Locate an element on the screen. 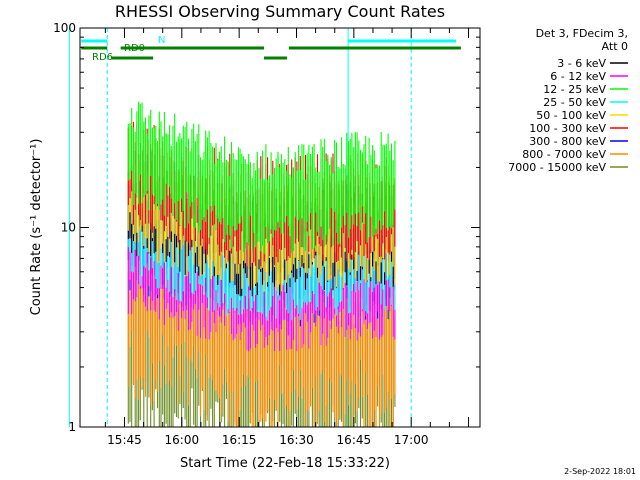 This screenshot has width=640, height=480. x-tick-label: 17:00 is located at coordinates (411, 440).